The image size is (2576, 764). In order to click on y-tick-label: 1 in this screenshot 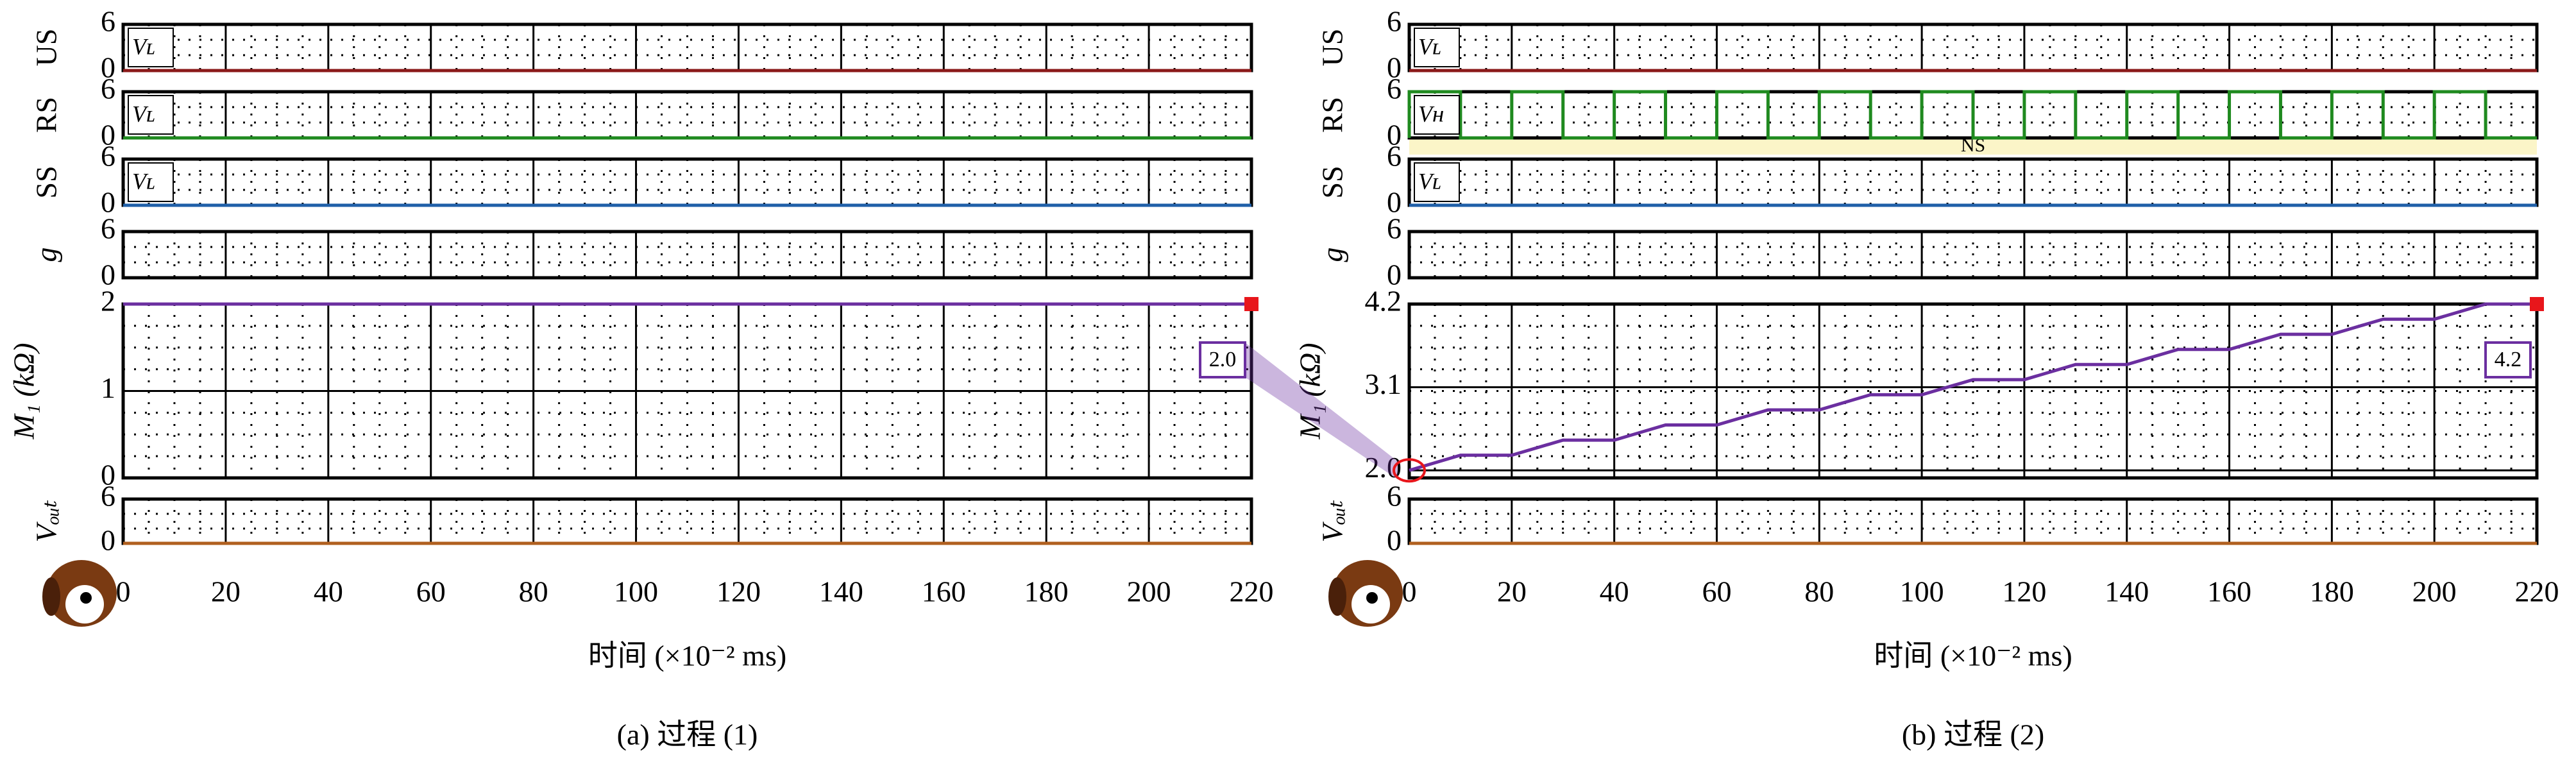, I will do `click(108, 387)`.